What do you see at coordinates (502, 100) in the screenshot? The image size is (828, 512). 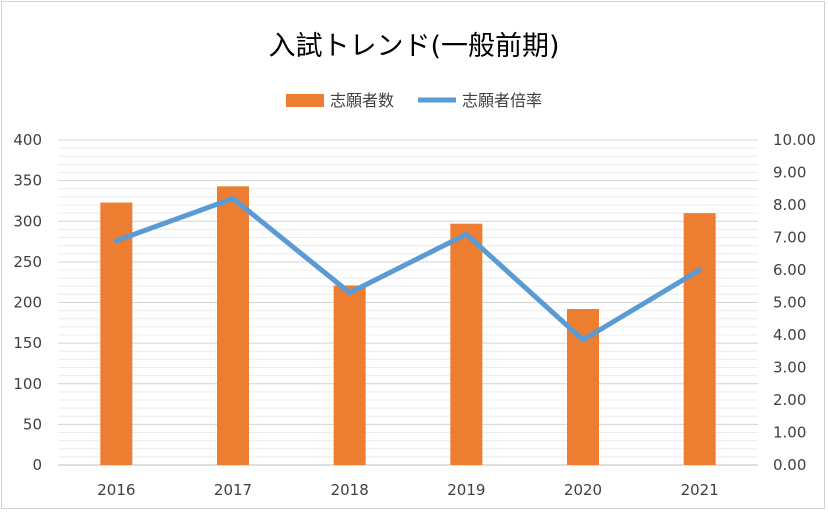 I see `legend-label-ratio: 志願者倍率` at bounding box center [502, 100].